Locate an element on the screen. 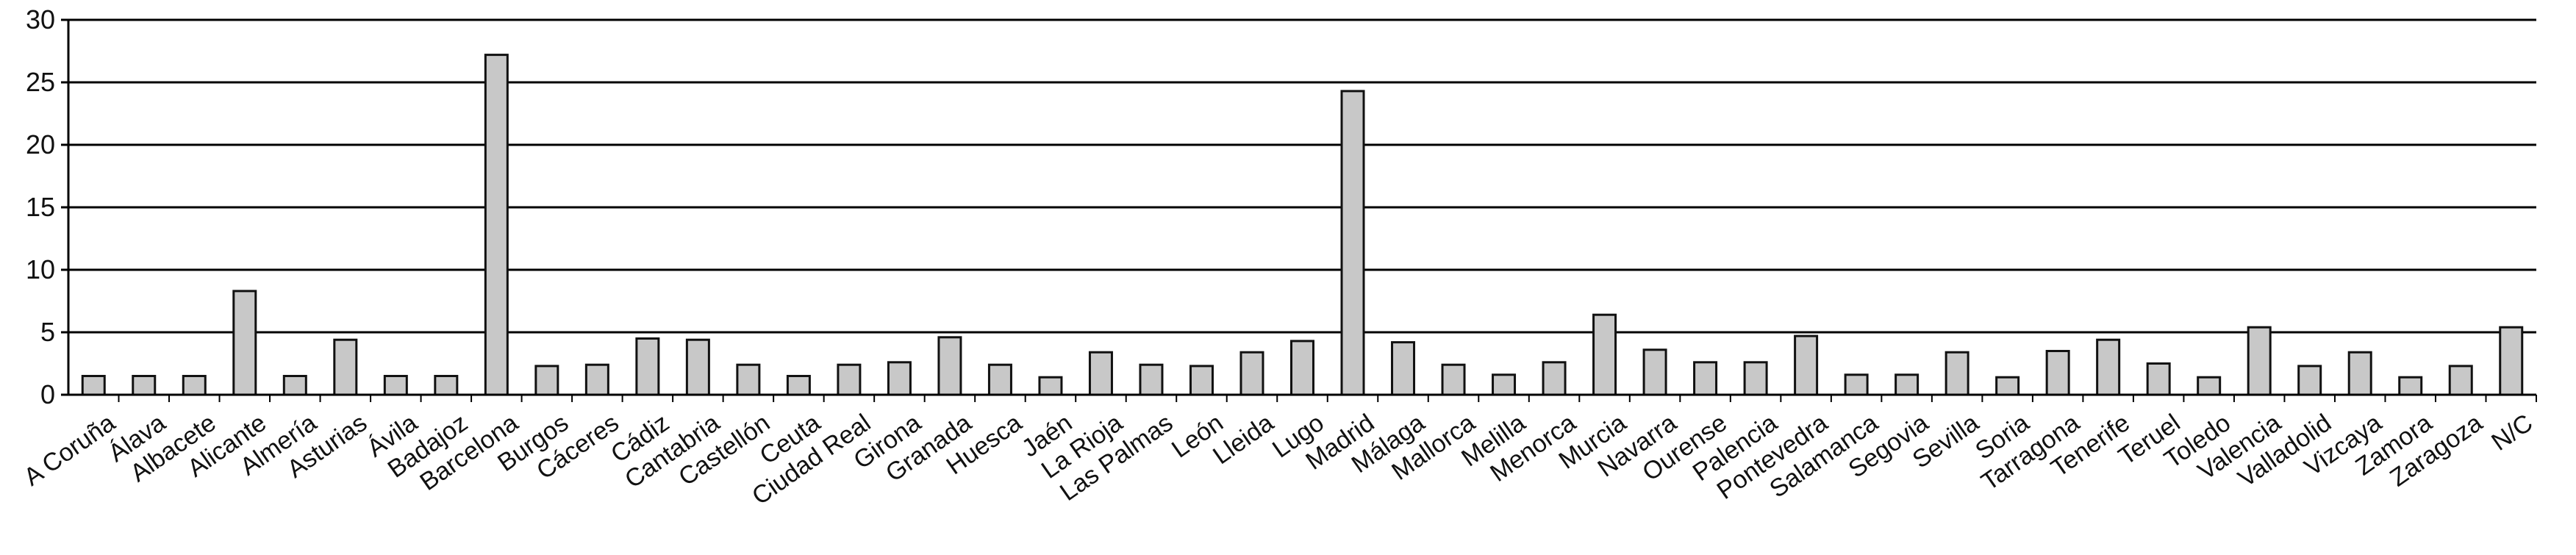 This screenshot has height=555, width=2576. y-tick-label: 0 is located at coordinates (47, 394).